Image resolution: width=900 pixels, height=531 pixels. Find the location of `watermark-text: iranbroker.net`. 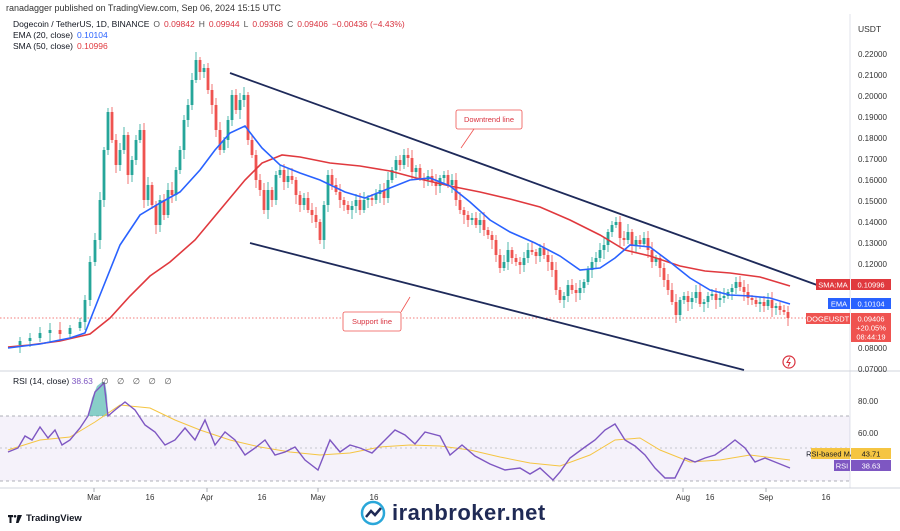

watermark-text: iranbroker.net is located at coordinates (469, 512).